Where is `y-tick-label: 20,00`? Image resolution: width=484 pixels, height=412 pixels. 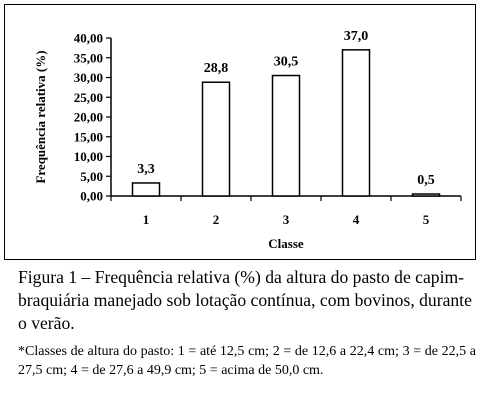 y-tick-label: 20,00 is located at coordinates (88, 117).